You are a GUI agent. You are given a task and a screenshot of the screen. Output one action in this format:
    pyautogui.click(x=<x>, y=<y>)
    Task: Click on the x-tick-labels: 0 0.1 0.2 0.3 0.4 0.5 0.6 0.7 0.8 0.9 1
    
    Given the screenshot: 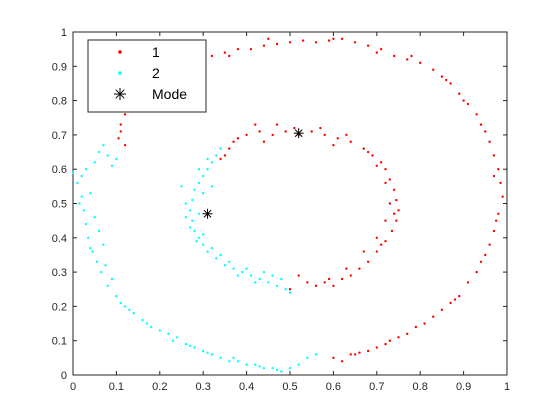 What is the action you would take?
    pyautogui.click(x=290, y=387)
    